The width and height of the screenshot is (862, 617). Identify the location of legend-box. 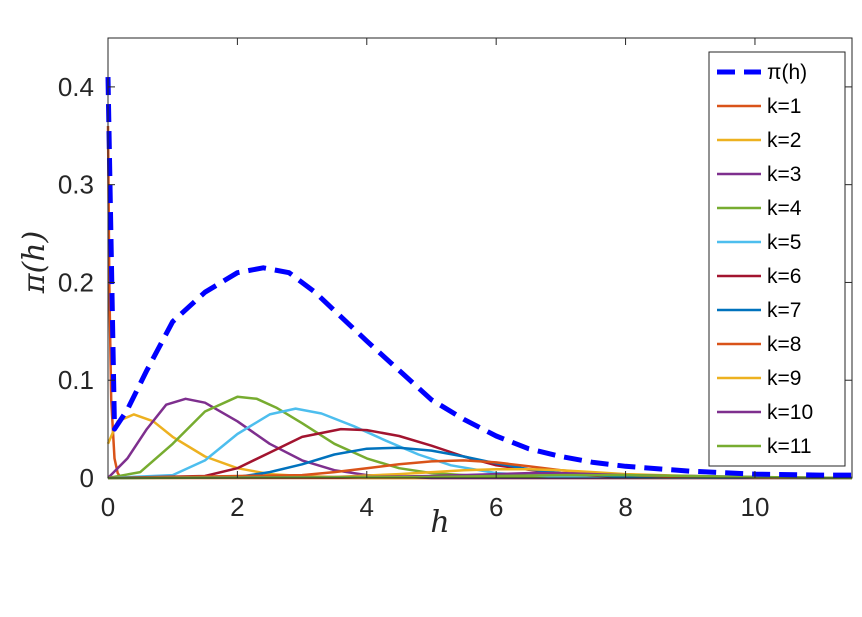
(777, 259).